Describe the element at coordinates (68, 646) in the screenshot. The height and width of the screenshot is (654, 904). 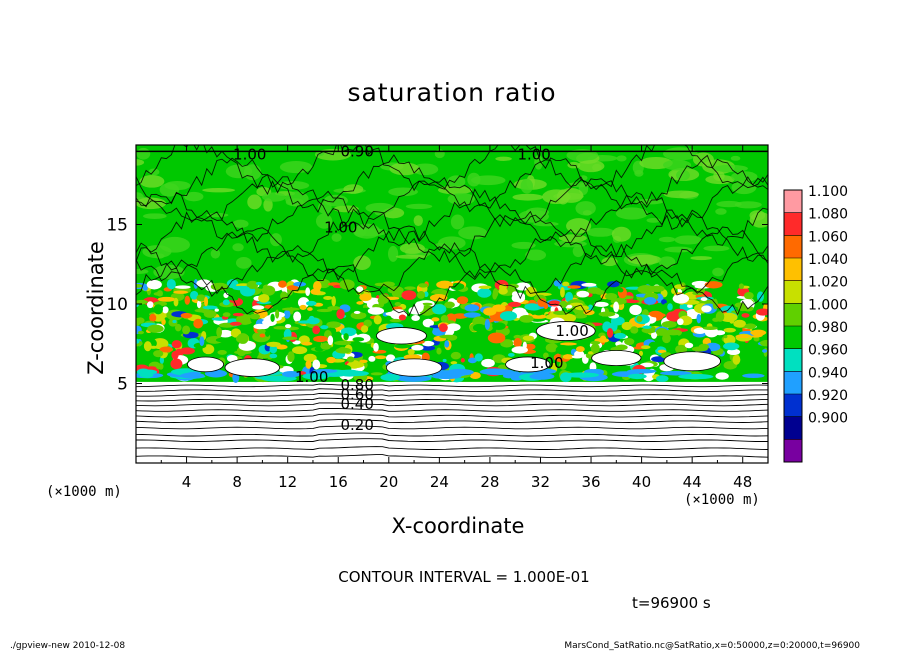
I see `footer-left: ./gpview-new 2010-12-08` at that location.